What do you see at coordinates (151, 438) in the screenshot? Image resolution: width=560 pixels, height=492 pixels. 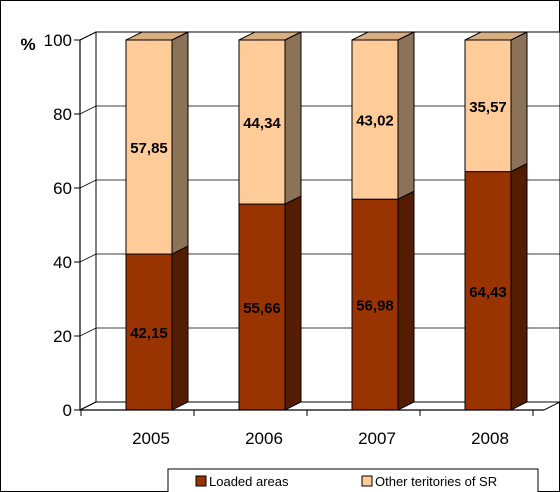 I see `x-tick-label: 2005` at bounding box center [151, 438].